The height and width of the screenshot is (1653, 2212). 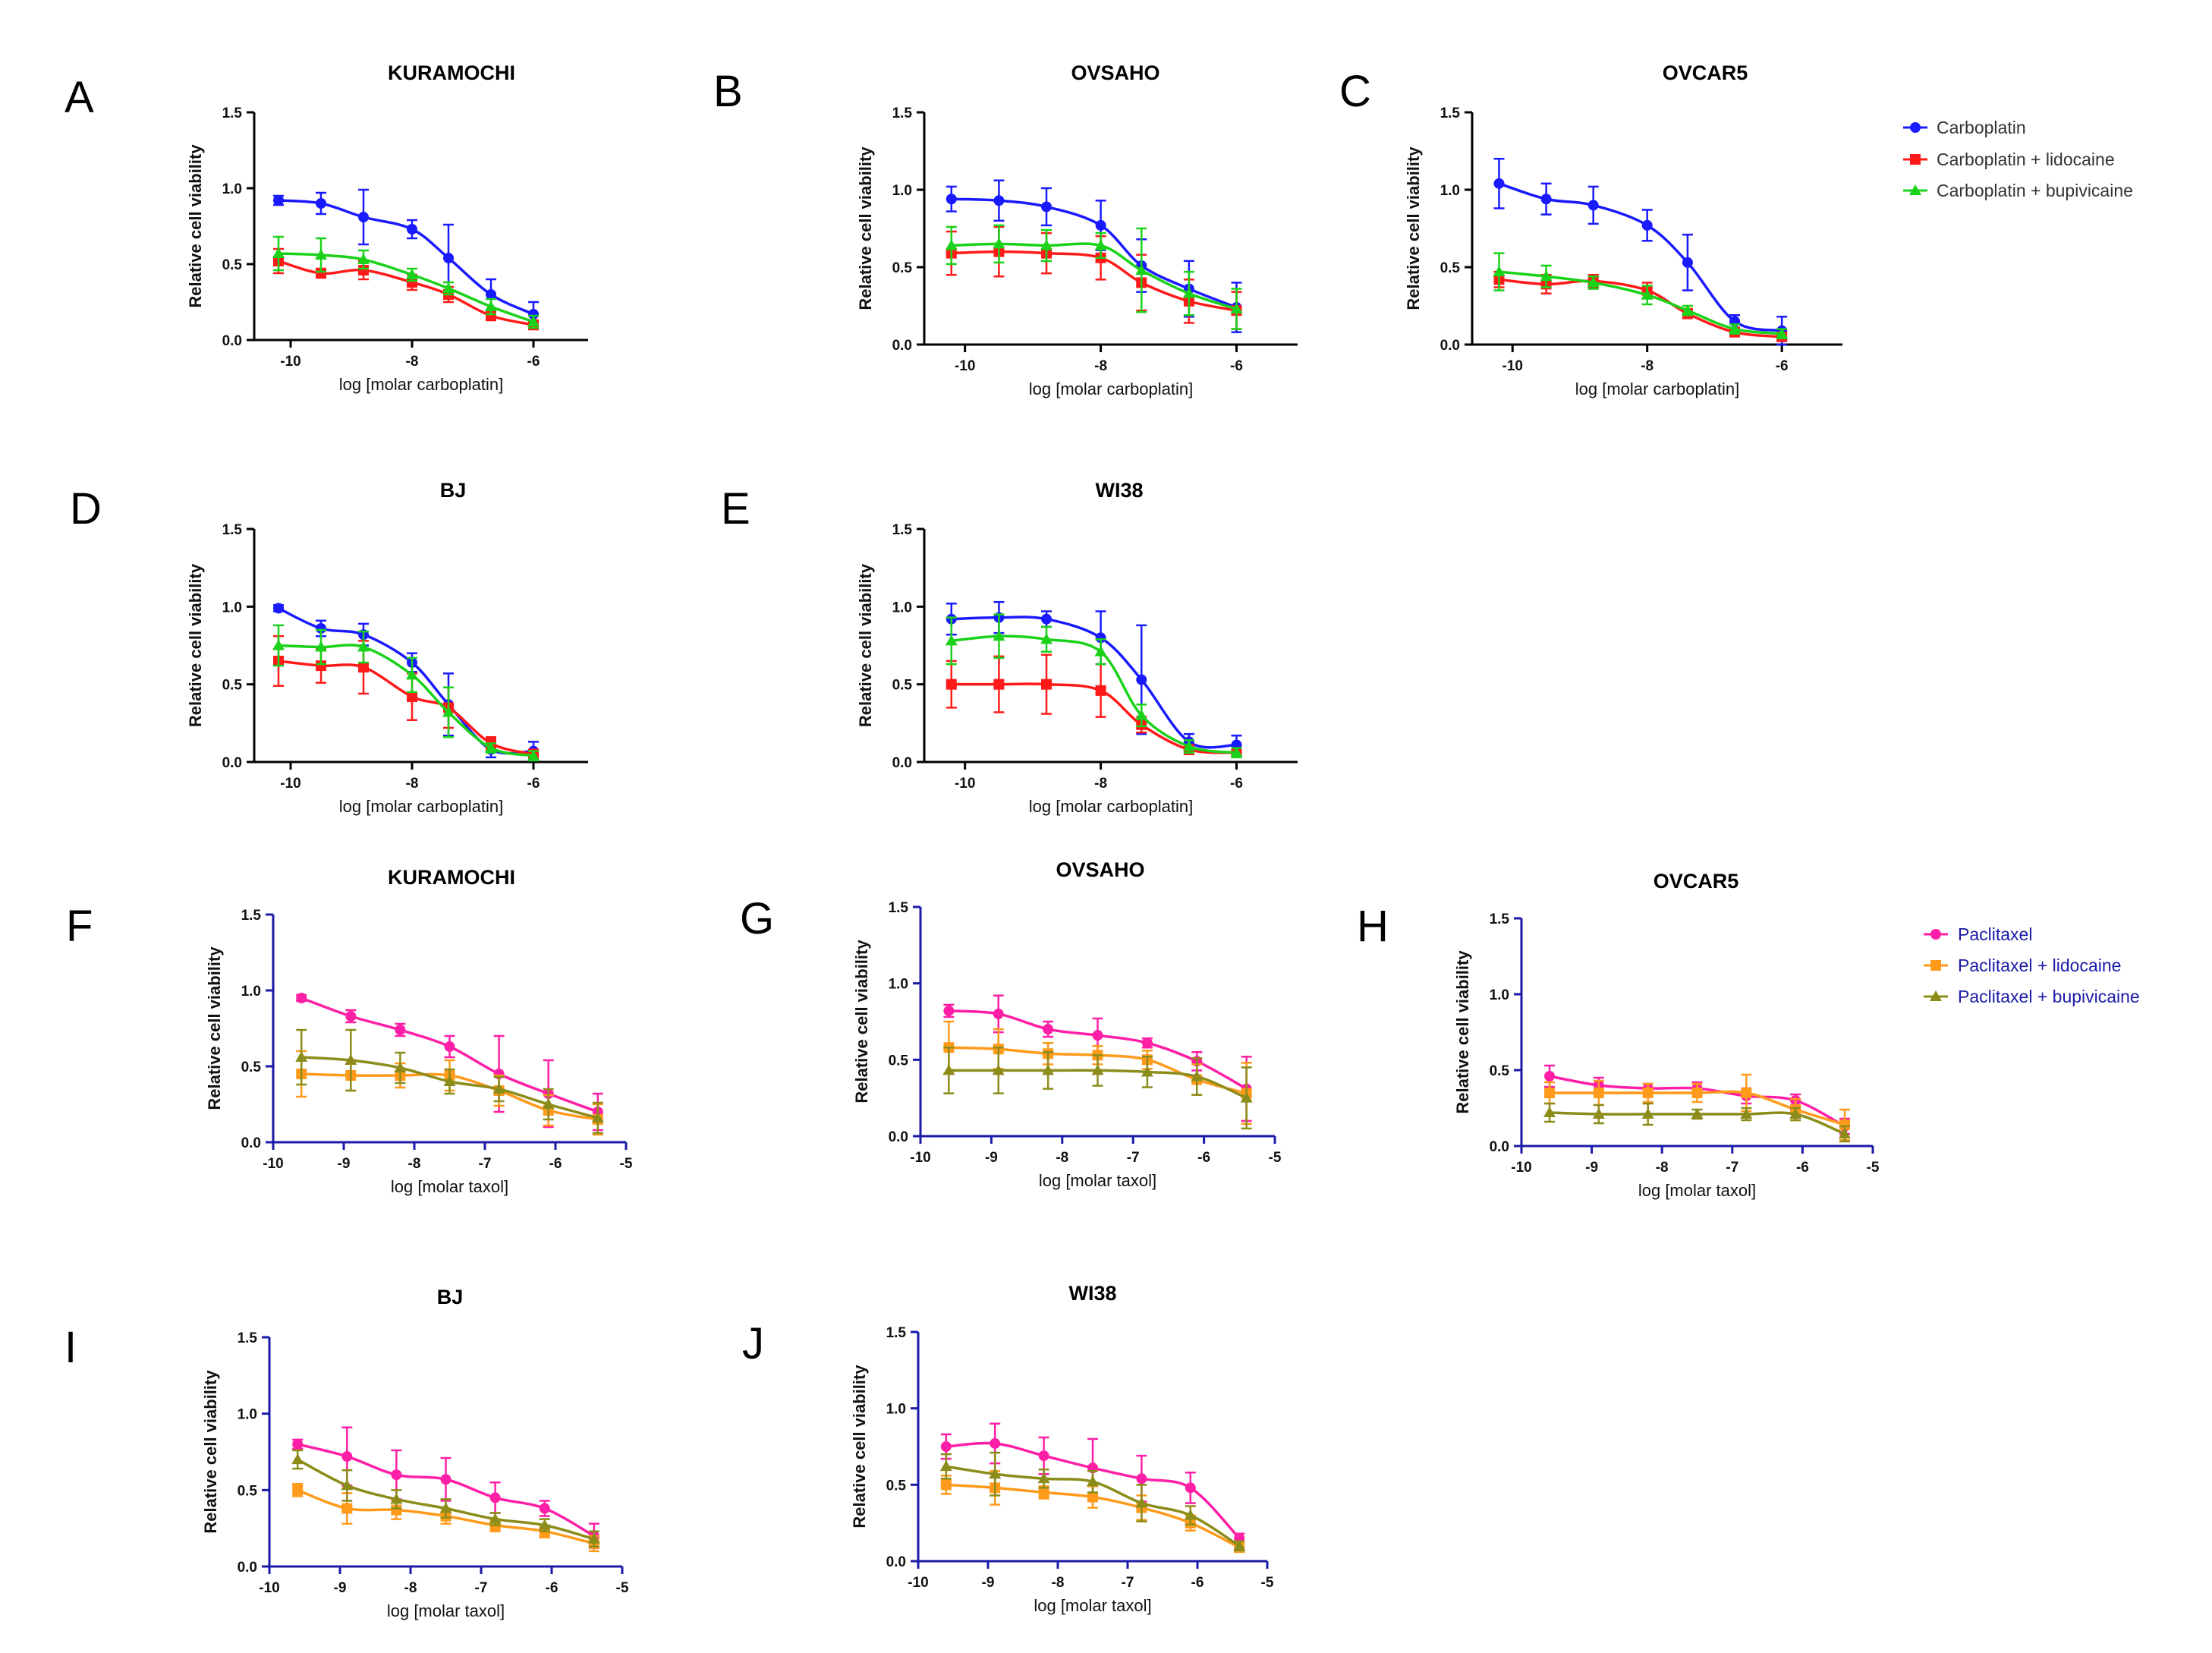 I want to click on legend-marker-triangle, so click(x=1936, y=995).